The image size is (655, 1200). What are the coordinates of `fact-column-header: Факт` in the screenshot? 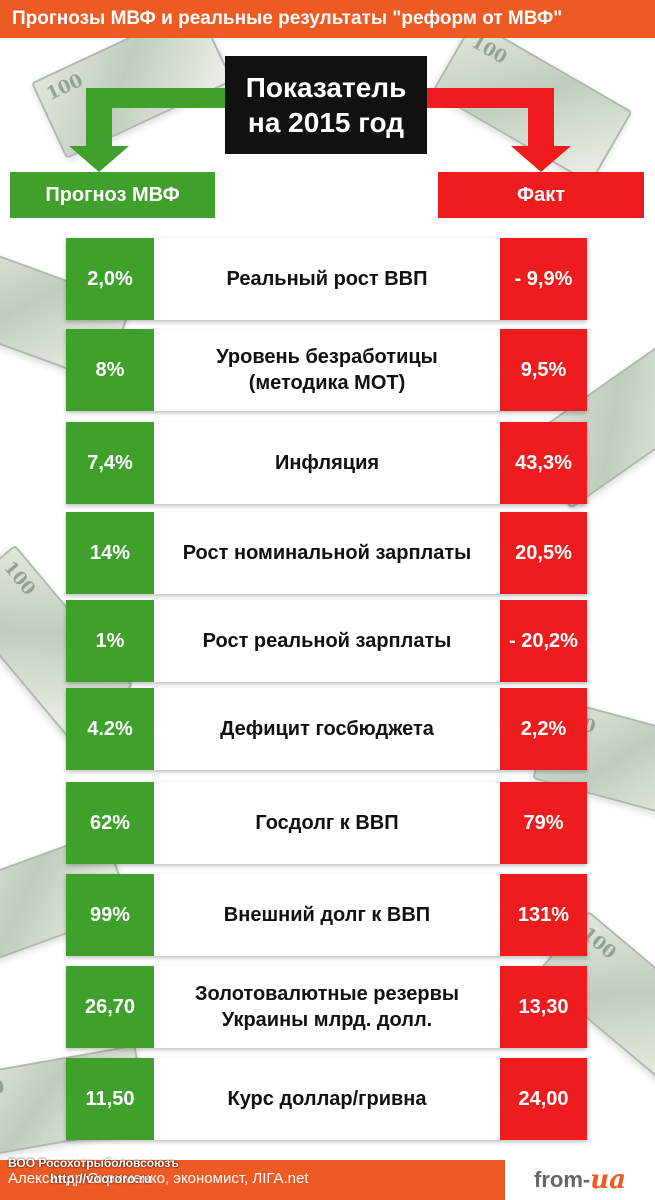 It's located at (541, 195).